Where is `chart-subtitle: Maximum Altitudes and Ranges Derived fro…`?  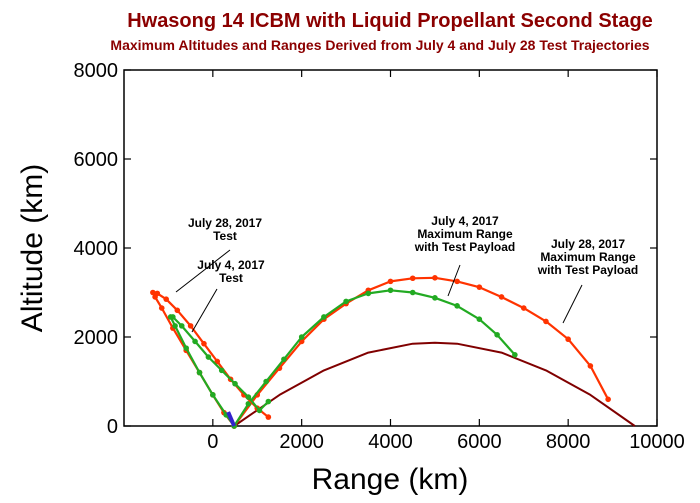 chart-subtitle: Maximum Altitudes and Ranges Derived fro… is located at coordinates (379, 45).